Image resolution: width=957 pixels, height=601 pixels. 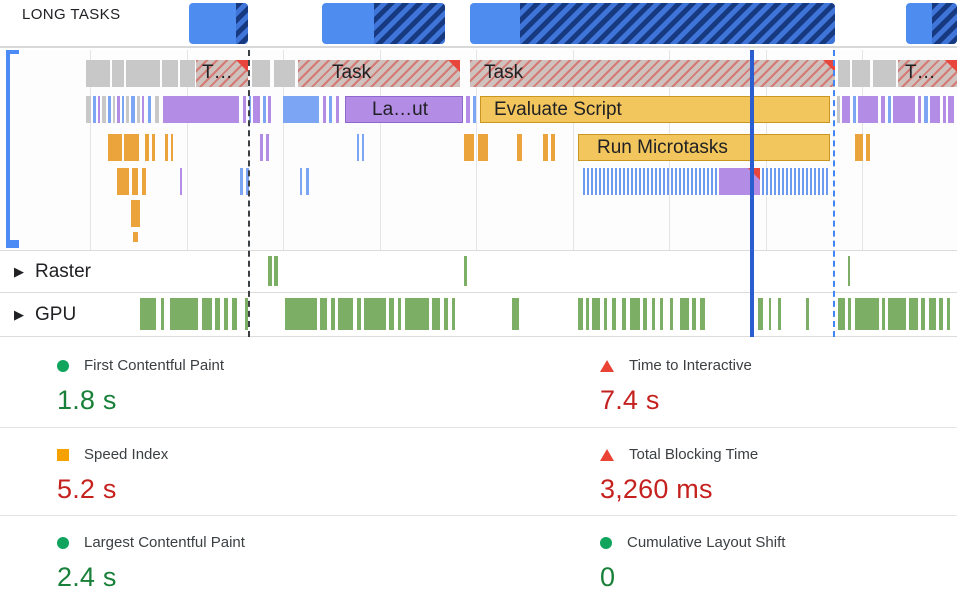 I want to click on raster-track-header: ▶ Raster, so click(x=52, y=272).